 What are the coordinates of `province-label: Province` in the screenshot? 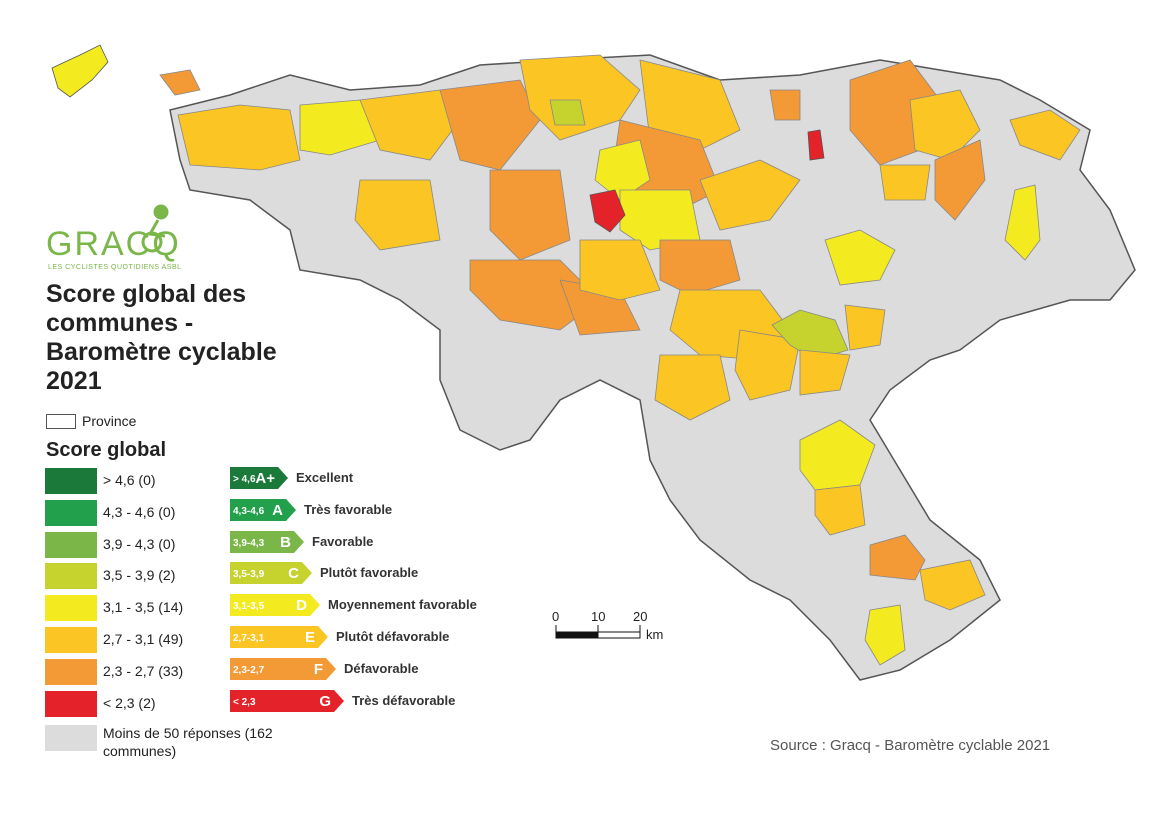 It's located at (109, 421).